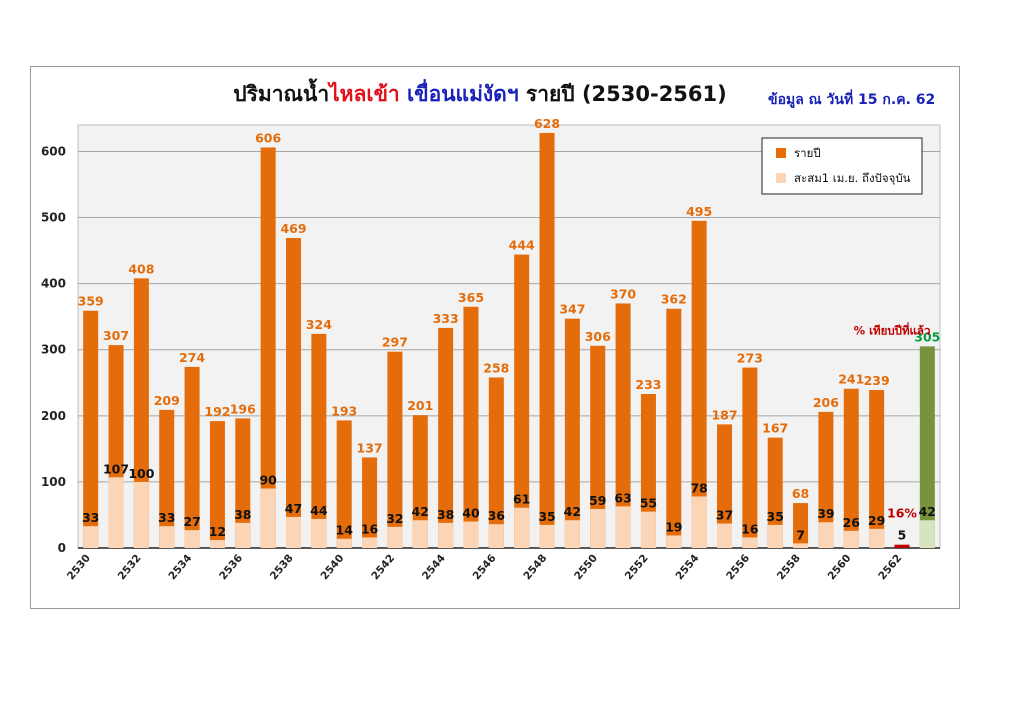 The width and height of the screenshot is (1024, 724). Describe the element at coordinates (395, 342) in the screenshot. I see `annual-value-label: 297` at that location.